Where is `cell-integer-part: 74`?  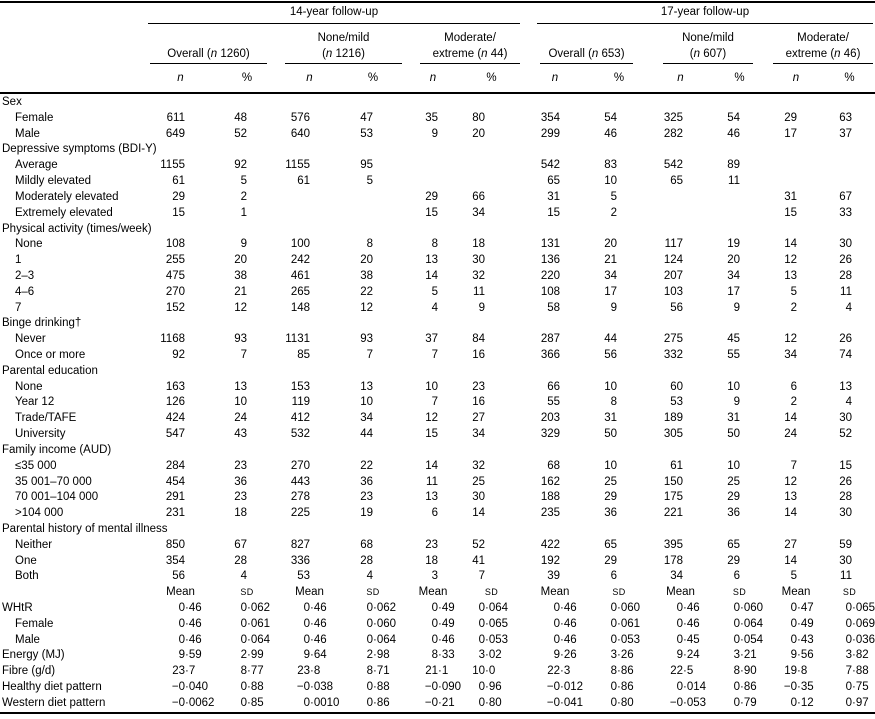
cell-integer-part: 74 is located at coordinates (845, 355).